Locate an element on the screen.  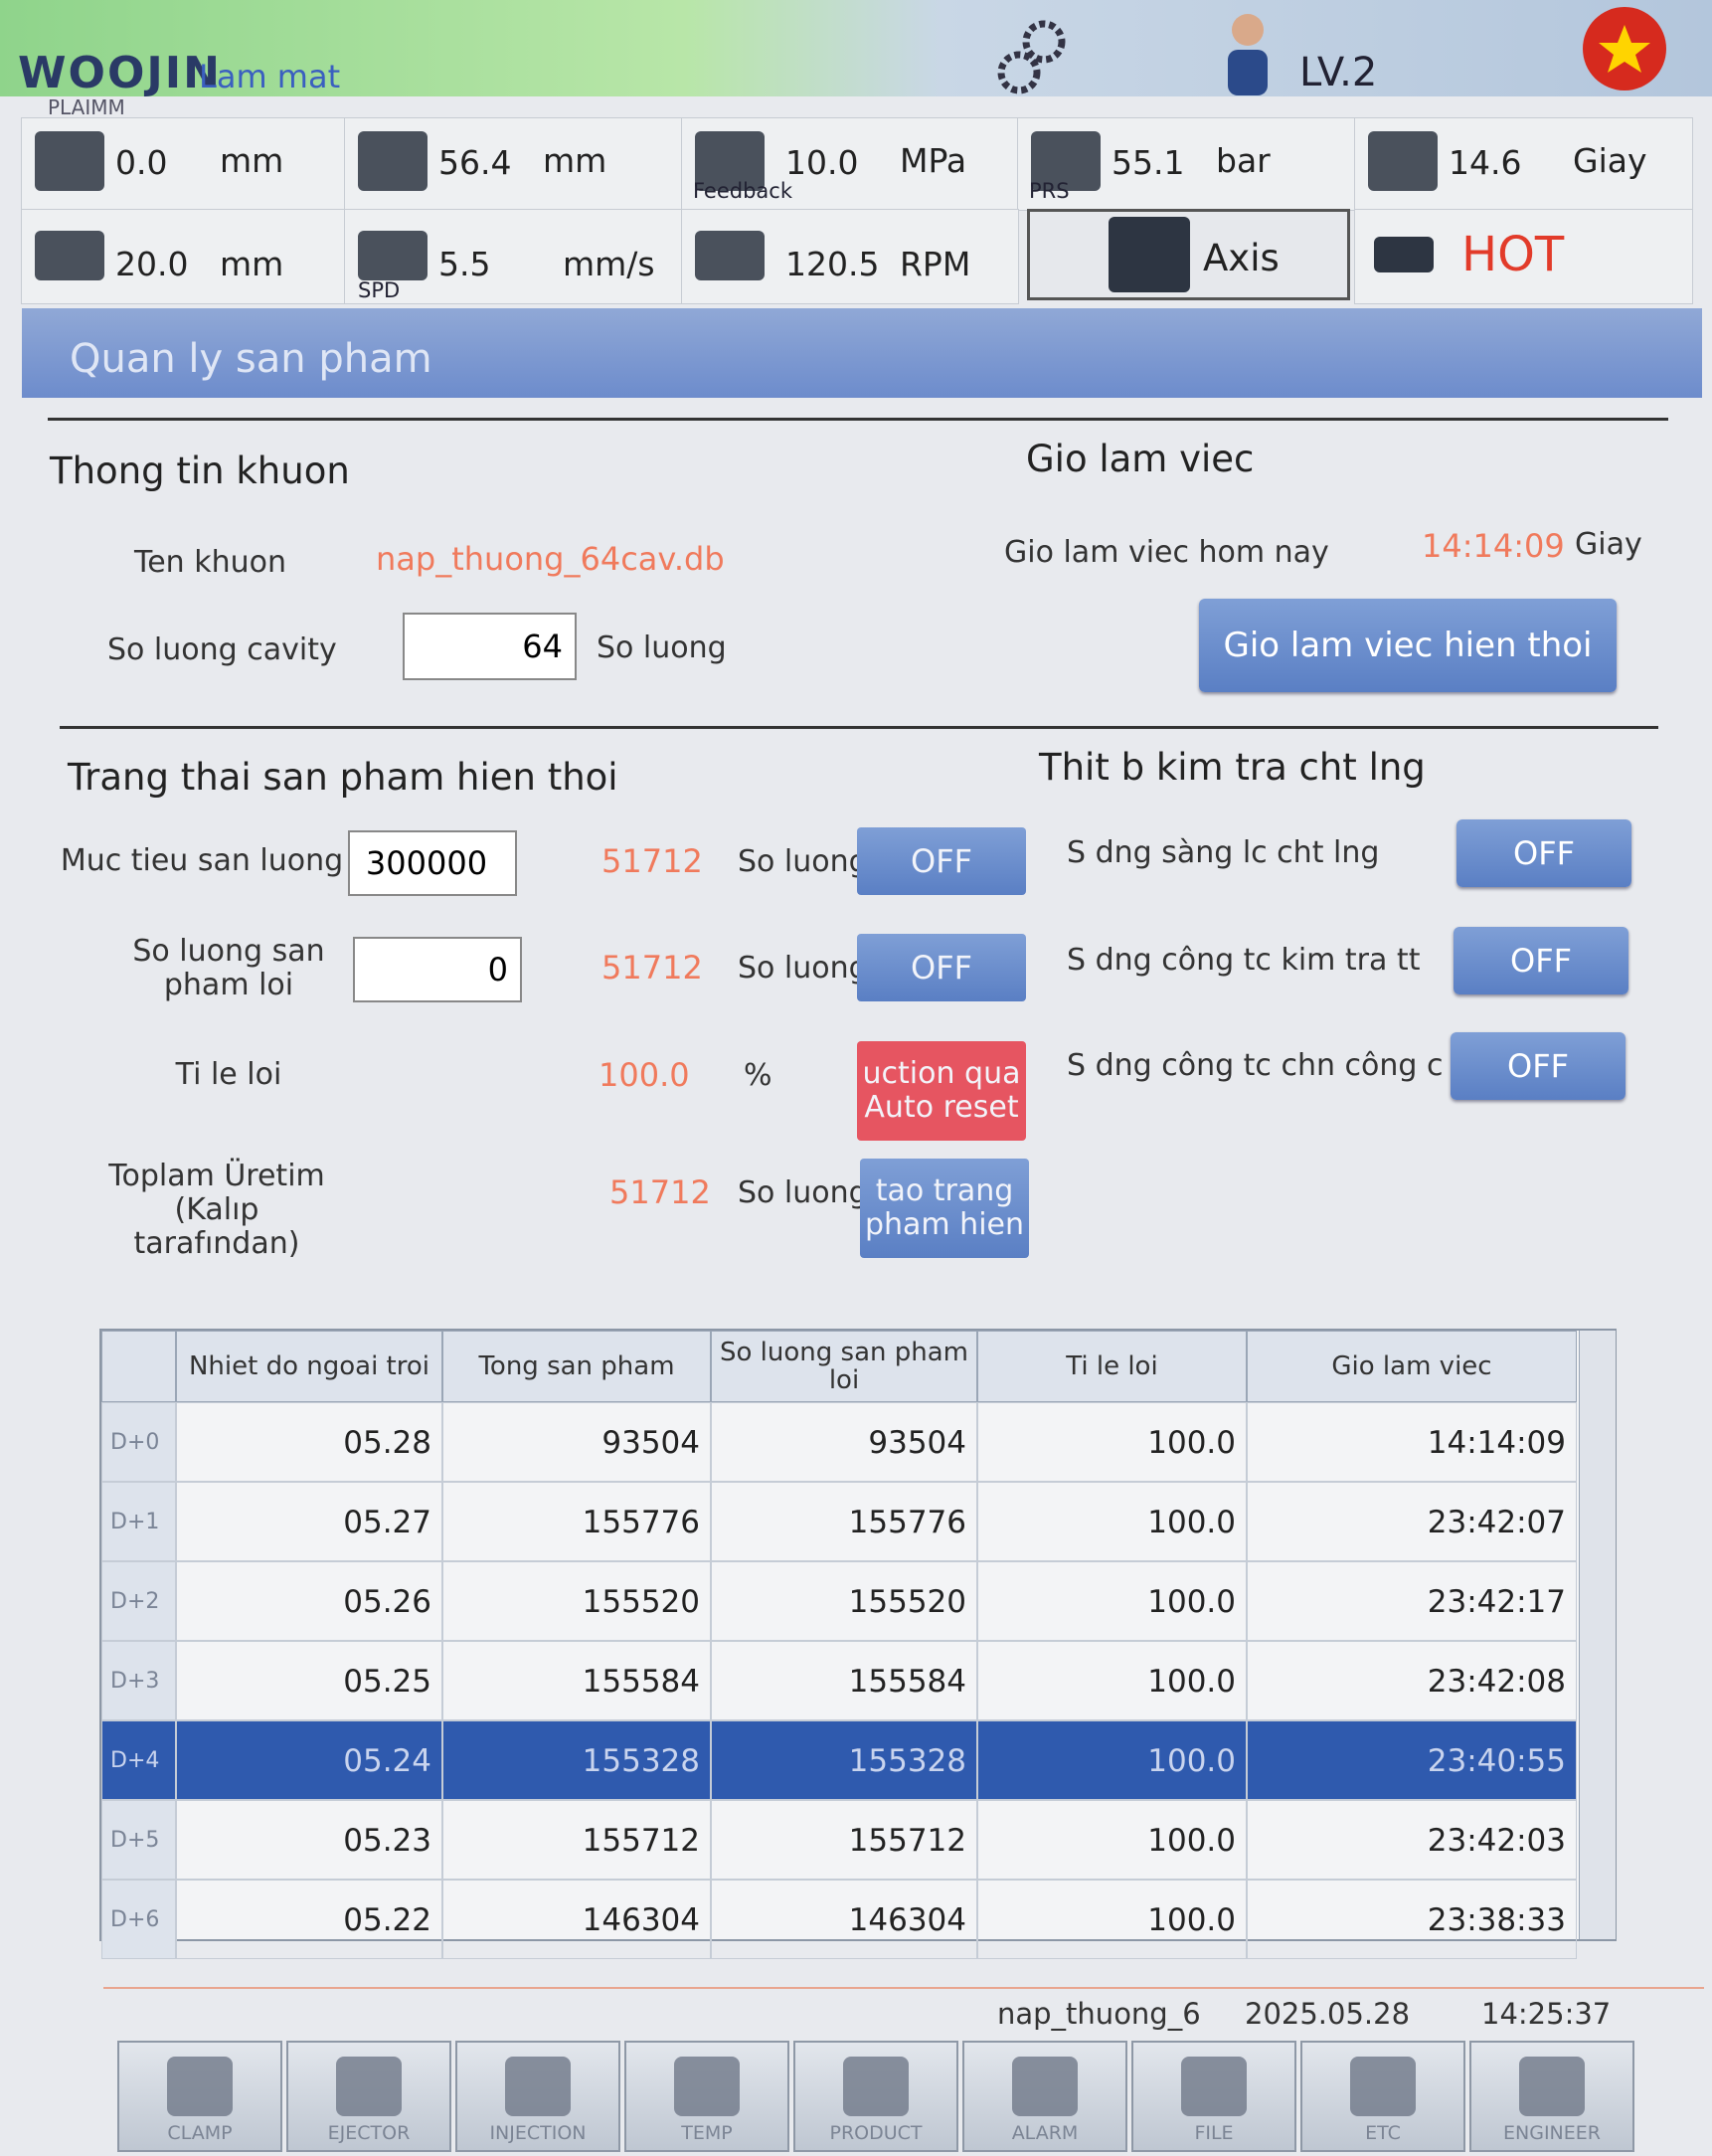
table-cell: 23:42:07 is located at coordinates (1412, 1521).